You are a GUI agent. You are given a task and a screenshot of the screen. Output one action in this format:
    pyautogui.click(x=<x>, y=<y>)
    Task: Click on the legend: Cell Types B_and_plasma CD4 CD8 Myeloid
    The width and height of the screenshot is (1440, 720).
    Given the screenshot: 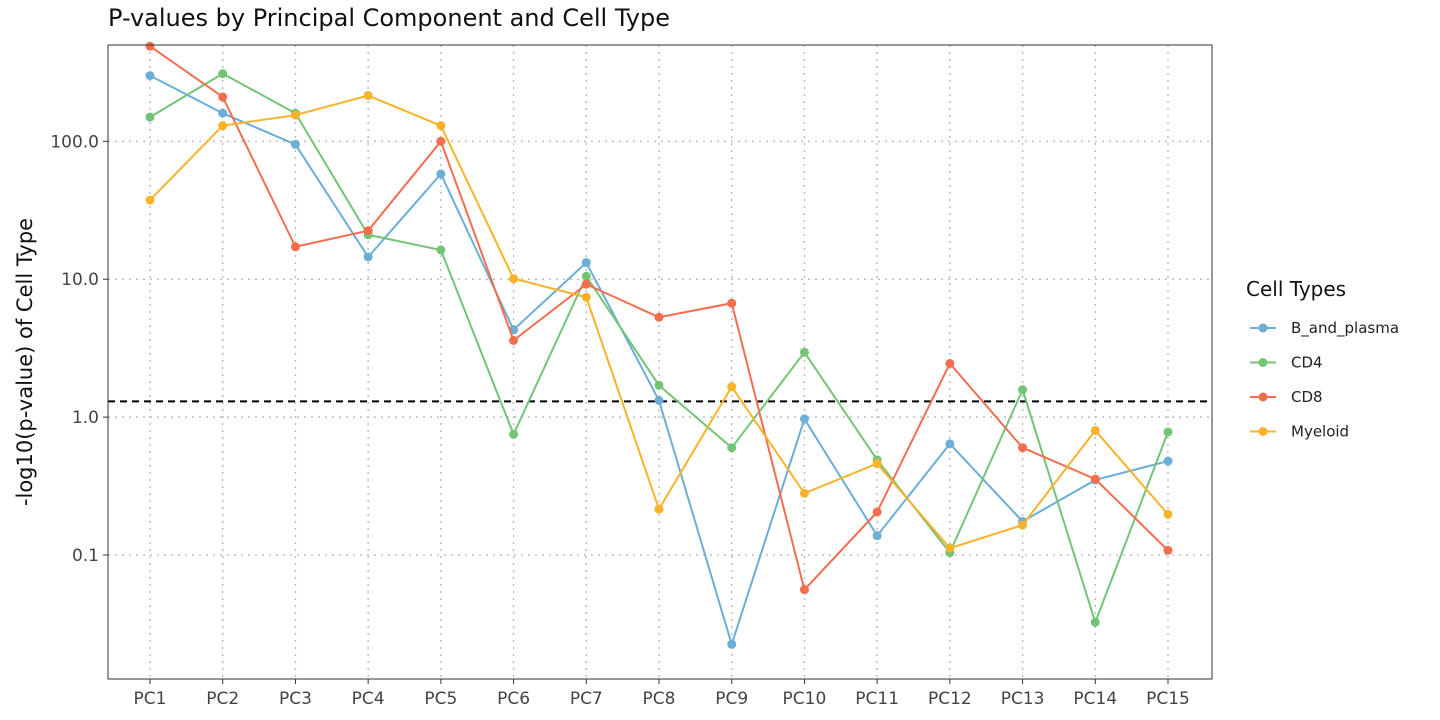 What is the action you would take?
    pyautogui.click(x=1322, y=359)
    